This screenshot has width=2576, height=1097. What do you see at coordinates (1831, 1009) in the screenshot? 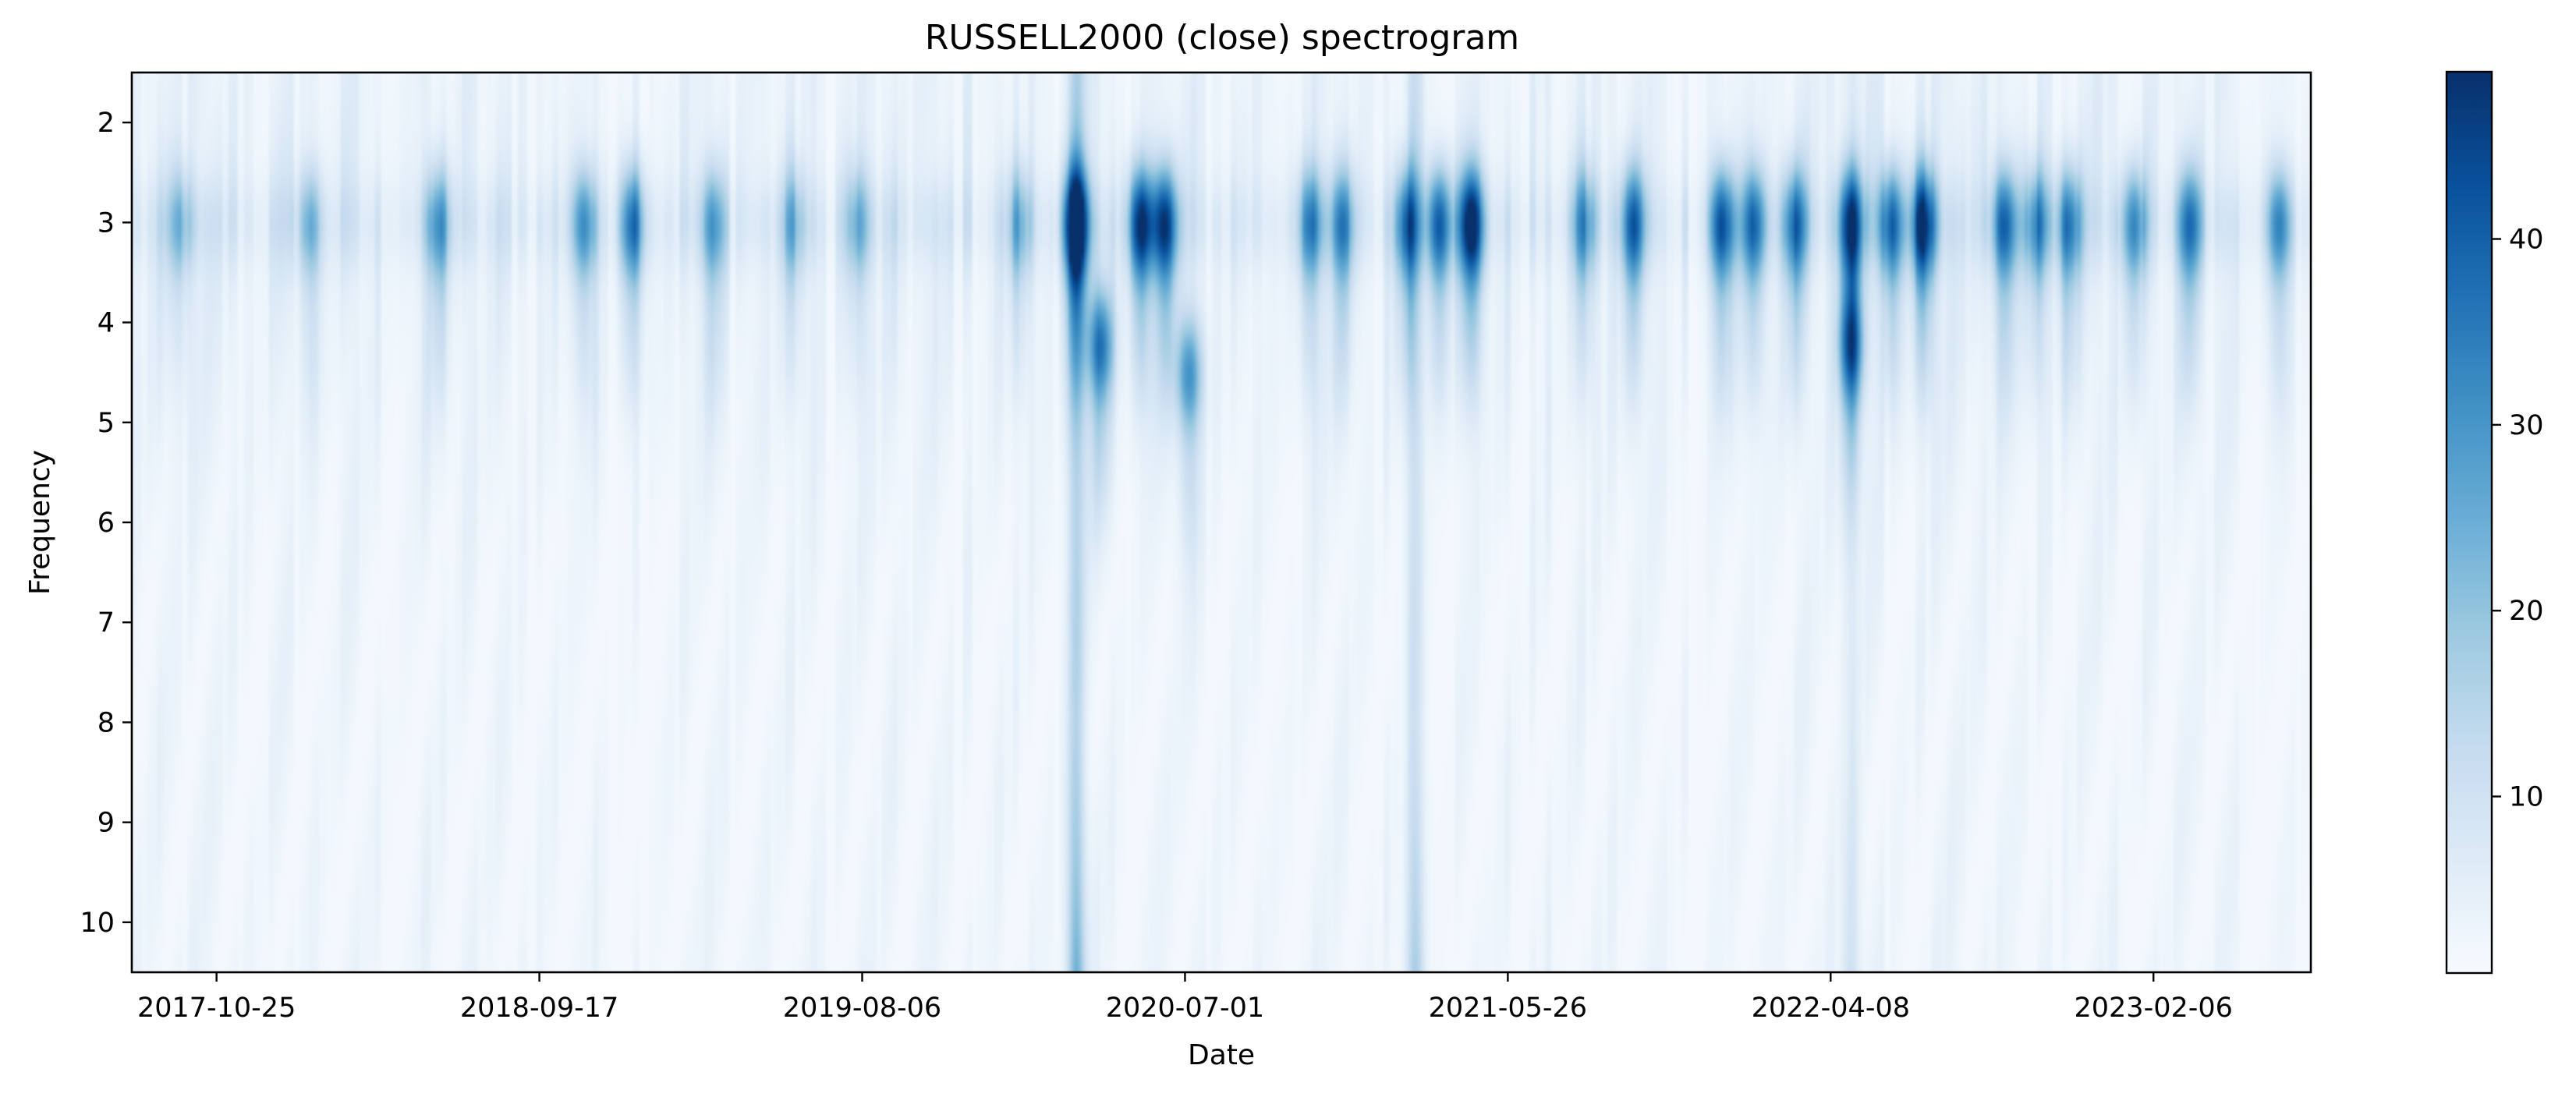
I see `x-tick-label: 2022-04-08` at bounding box center [1831, 1009].